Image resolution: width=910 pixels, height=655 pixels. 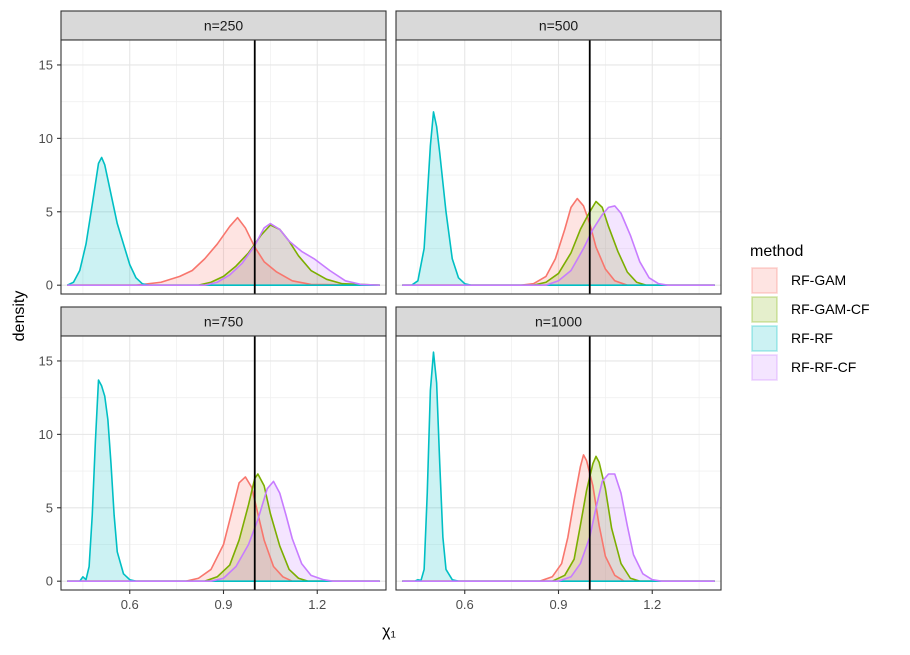 I want to click on facet-strip-label: n=250, so click(x=224, y=26).